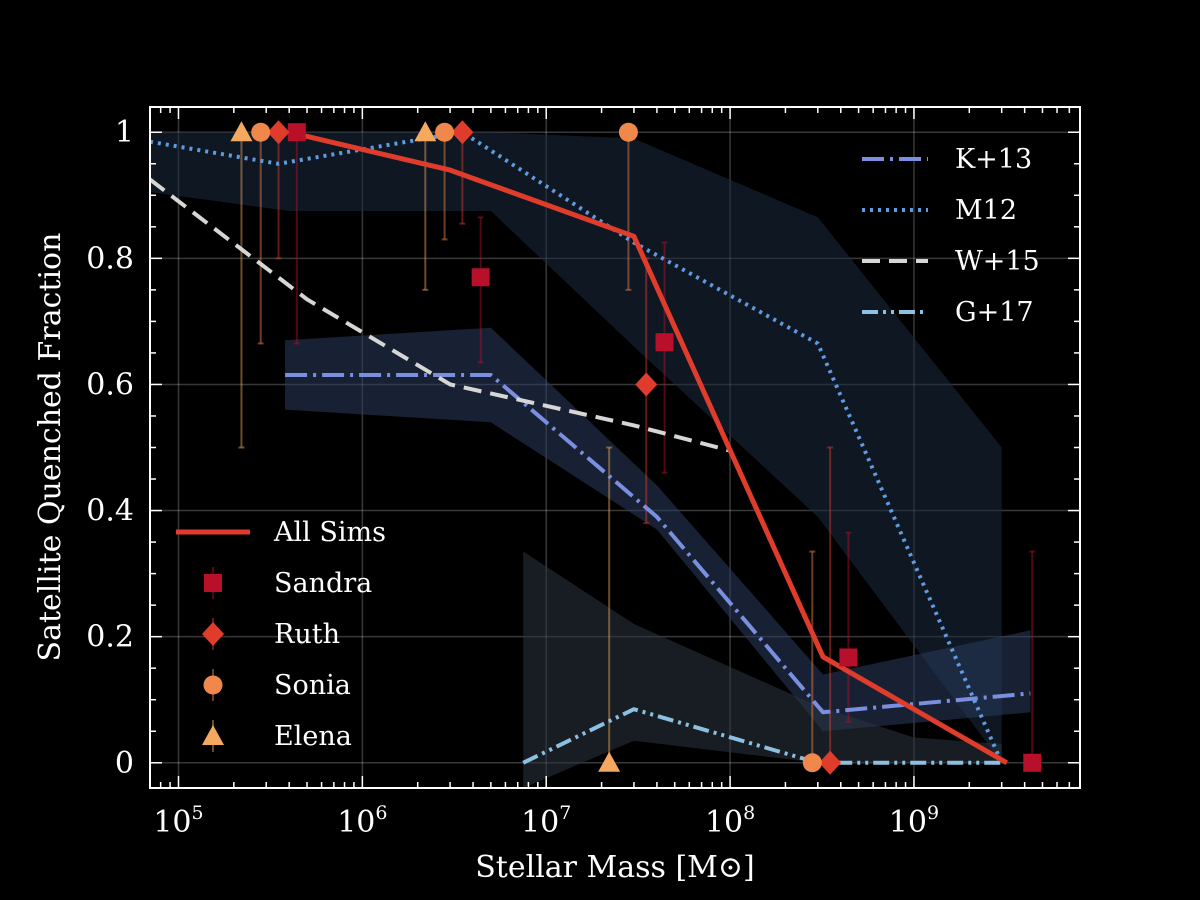 The width and height of the screenshot is (1200, 900). Describe the element at coordinates (994, 312) in the screenshot. I see `legend-label: G+17` at that location.